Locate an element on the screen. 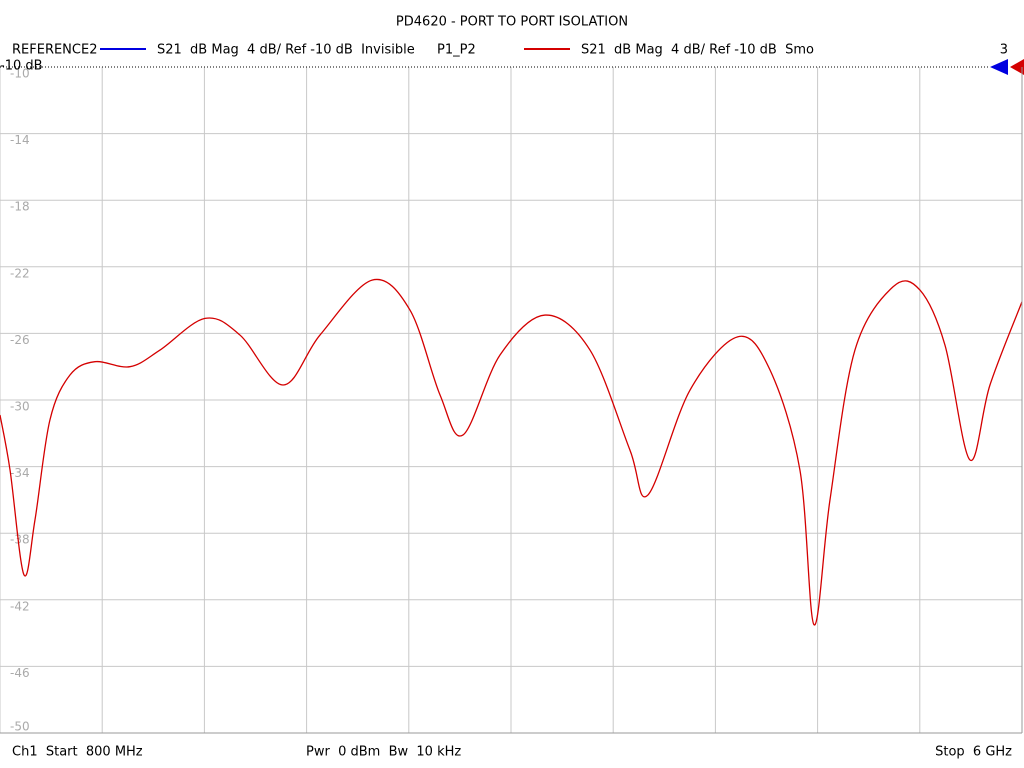 The height and width of the screenshot is (768, 1024). reference-trace-label: S21 dB Mag 4 dB/ Ref -10 dB Invisible is located at coordinates (286, 50).